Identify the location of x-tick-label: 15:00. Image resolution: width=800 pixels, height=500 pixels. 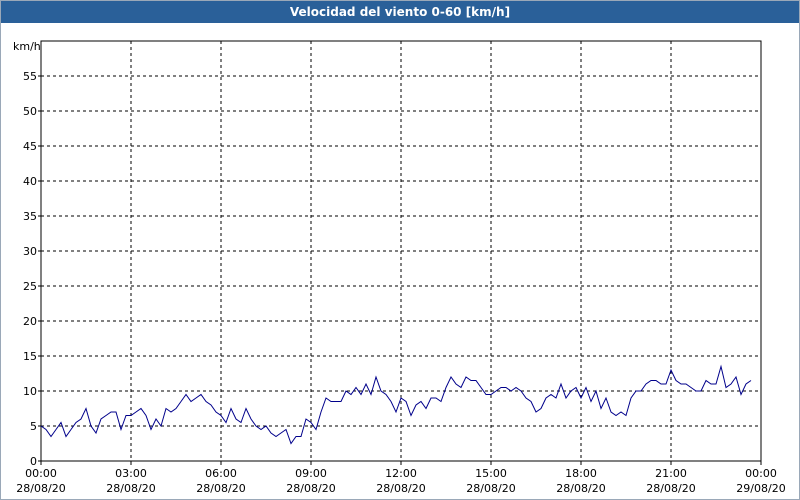
(491, 473).